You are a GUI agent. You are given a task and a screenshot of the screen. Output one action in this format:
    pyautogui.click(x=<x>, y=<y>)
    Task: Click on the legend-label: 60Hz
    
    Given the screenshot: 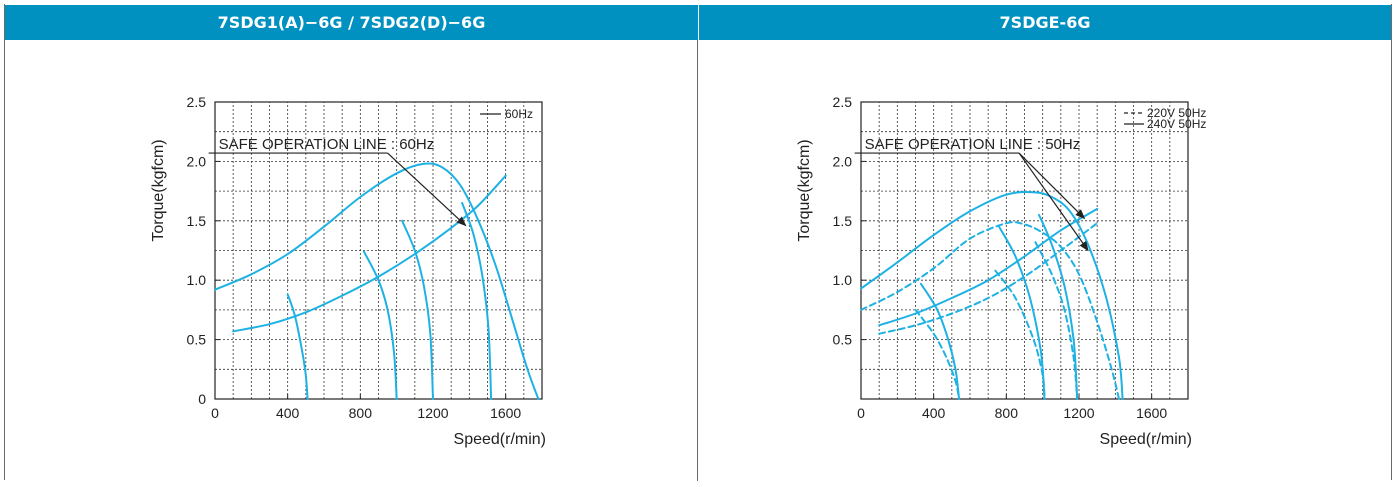 What is the action you would take?
    pyautogui.click(x=519, y=114)
    